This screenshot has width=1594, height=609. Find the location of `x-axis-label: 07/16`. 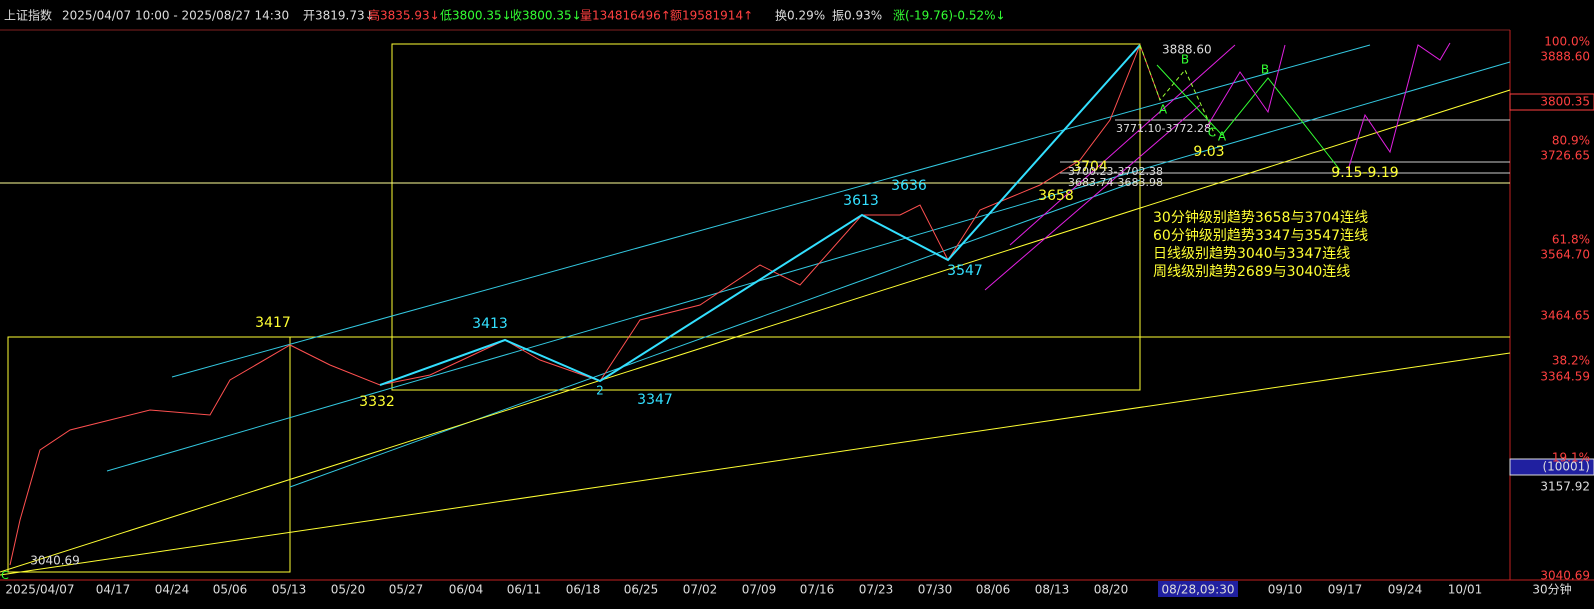

x-axis-label: 07/16 is located at coordinates (817, 590).